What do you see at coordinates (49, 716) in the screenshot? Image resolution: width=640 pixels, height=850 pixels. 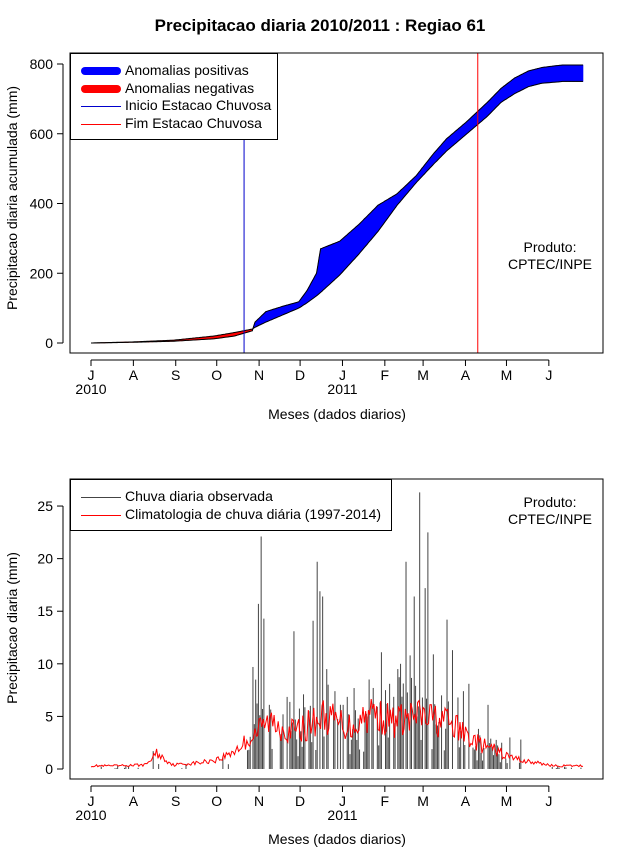 I see `y-tick-label: 5` at bounding box center [49, 716].